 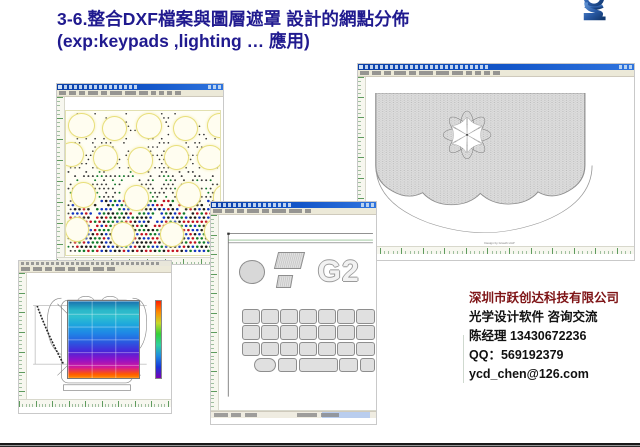 I want to click on keypad-space-key, so click(x=319, y=365).